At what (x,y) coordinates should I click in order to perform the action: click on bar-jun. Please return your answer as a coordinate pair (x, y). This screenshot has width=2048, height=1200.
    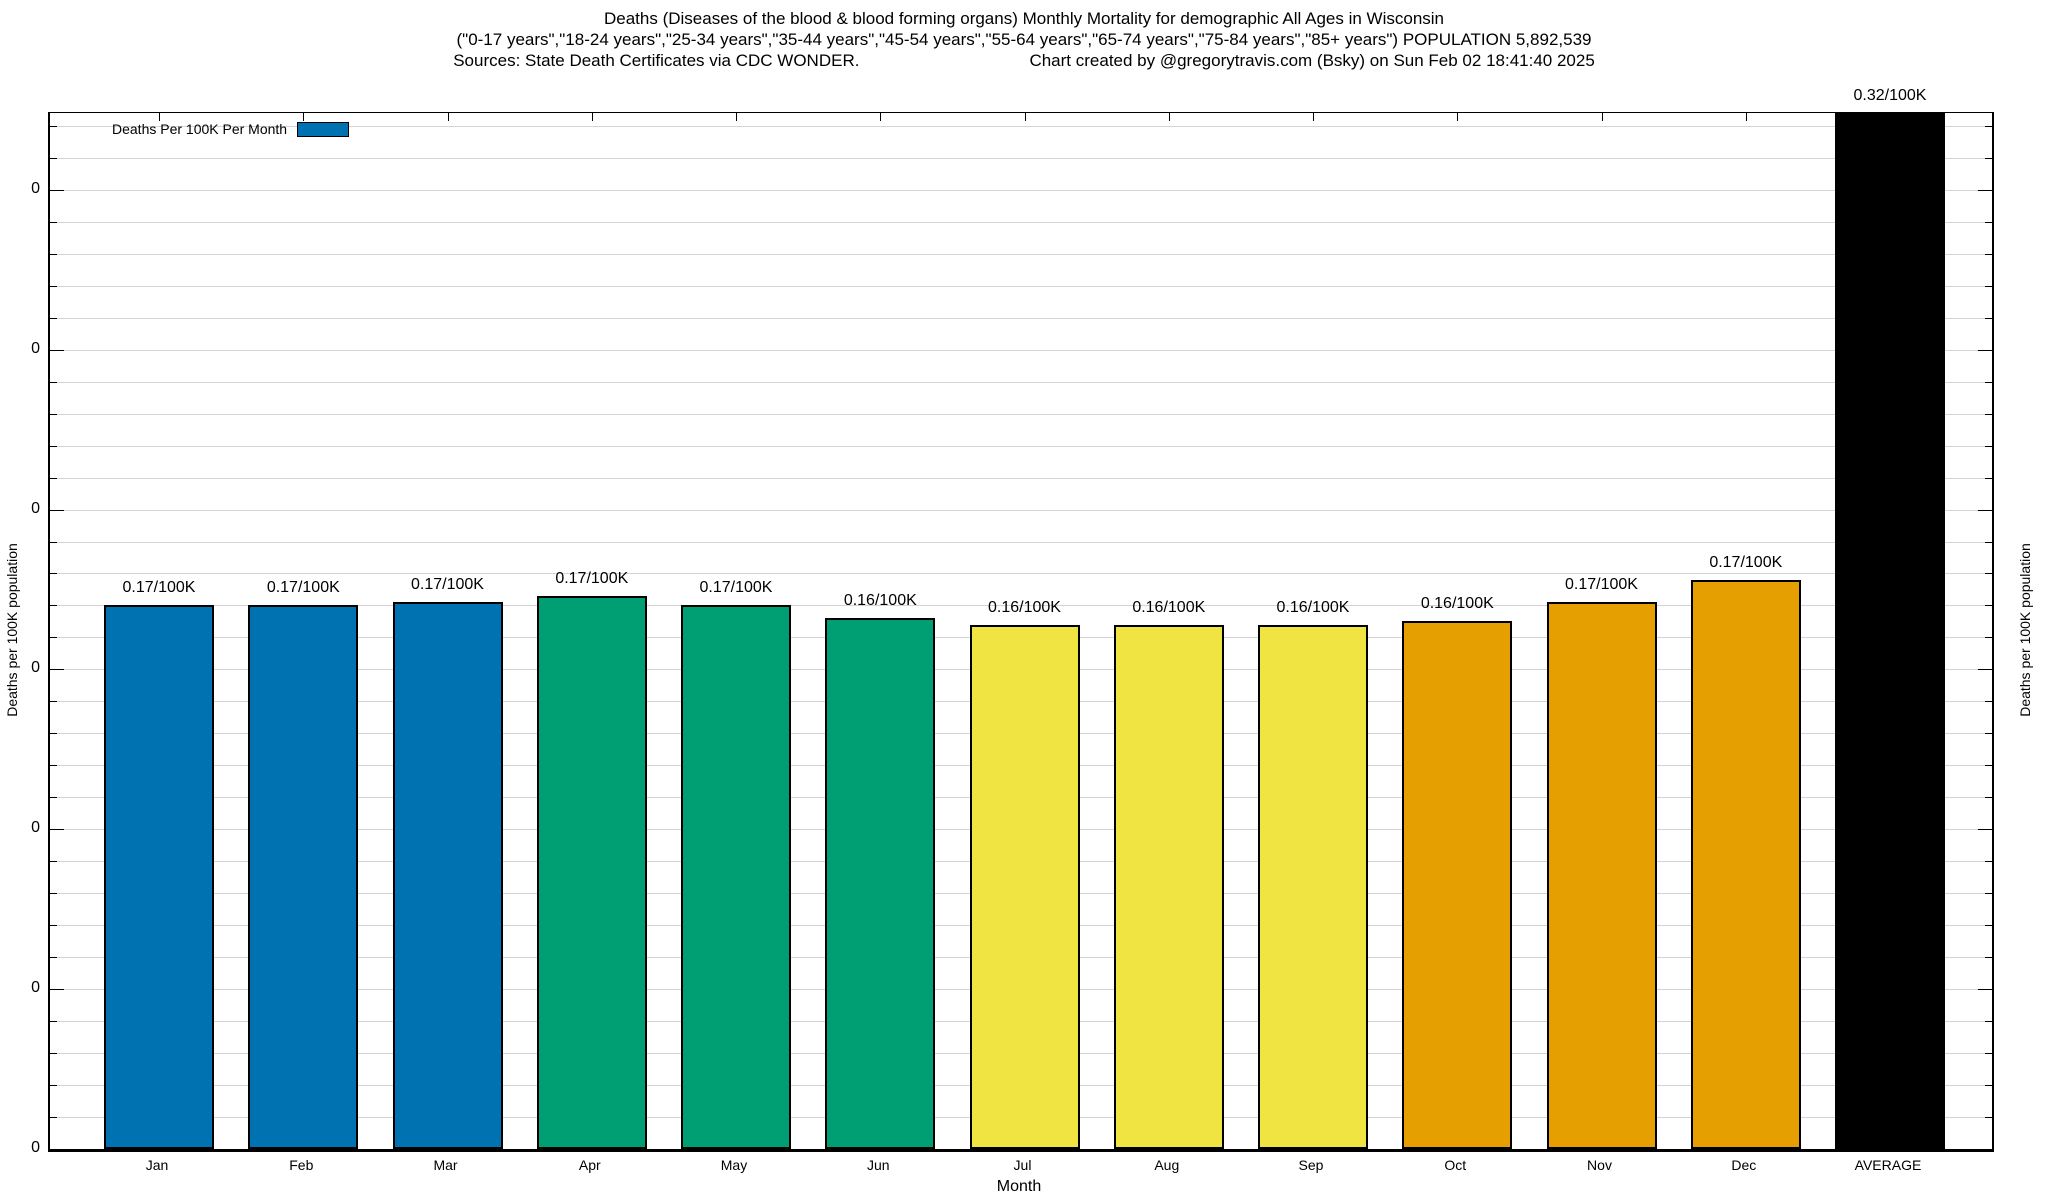
    Looking at the image, I should click on (880, 883).